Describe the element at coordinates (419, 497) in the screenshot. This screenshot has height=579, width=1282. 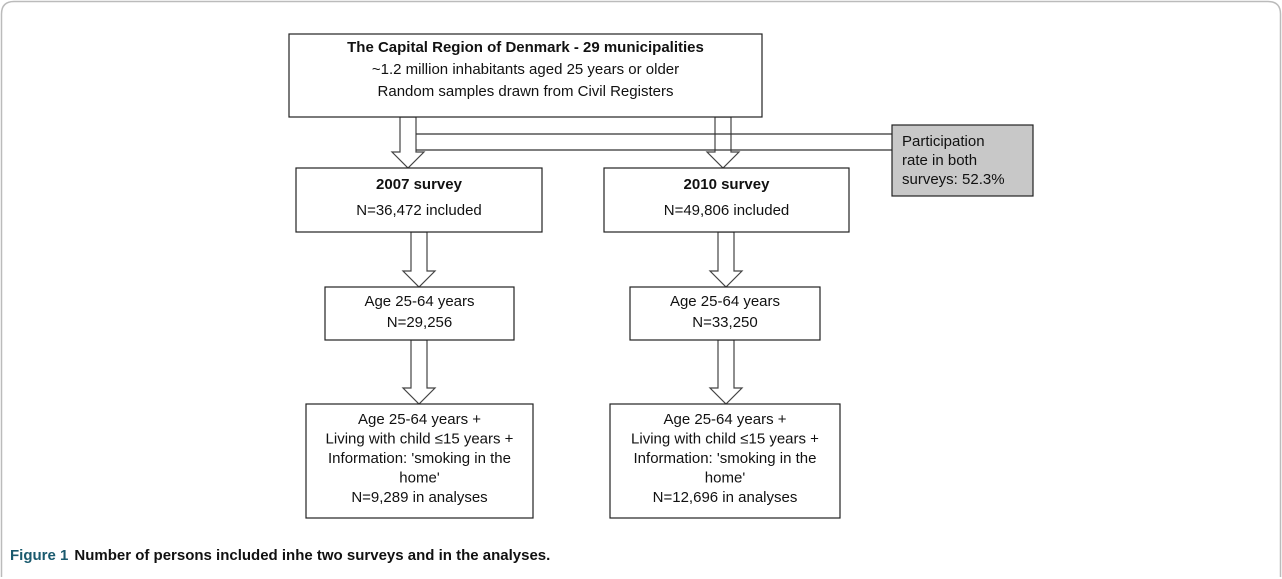
I see `box-text: N=9,289 in analyses` at that location.